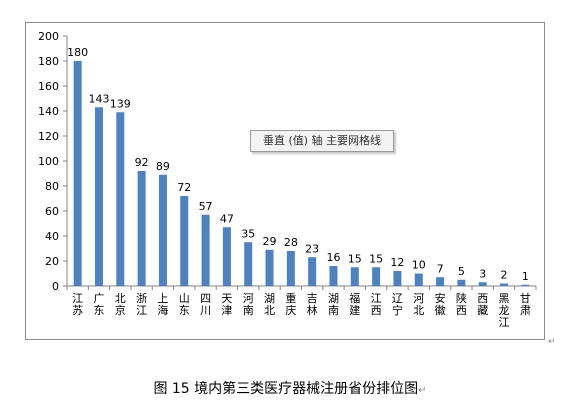 The width and height of the screenshot is (580, 413). What do you see at coordinates (98, 304) in the screenshot?
I see `x-tick-label: 广东` at bounding box center [98, 304].